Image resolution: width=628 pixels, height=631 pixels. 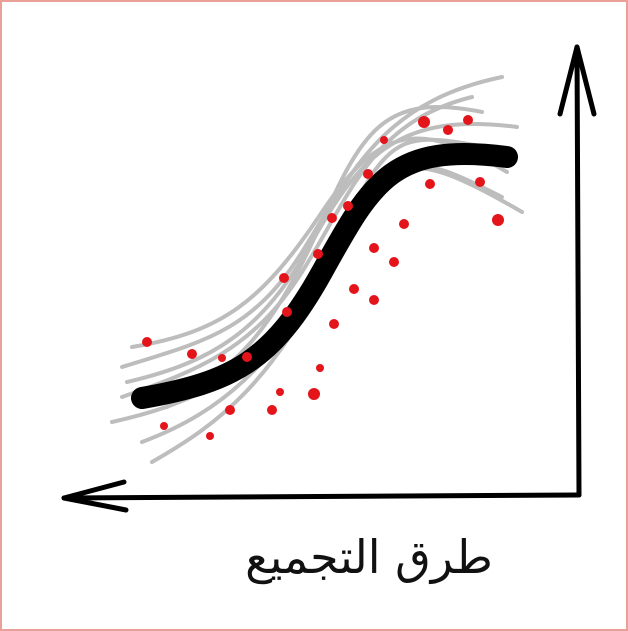 What do you see at coordinates (578, 271) in the screenshot?
I see `y-axis` at bounding box center [578, 271].